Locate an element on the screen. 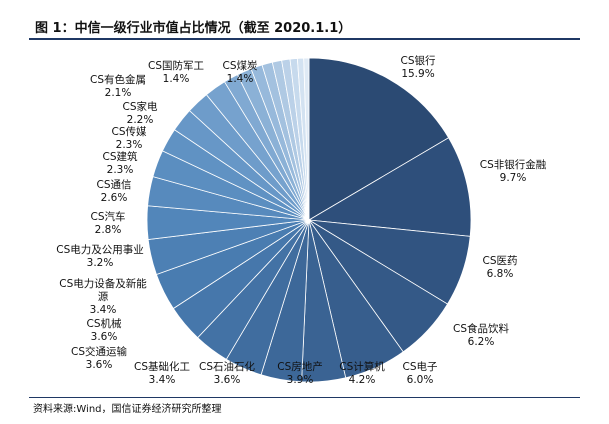  title-divider is located at coordinates (304, 39).